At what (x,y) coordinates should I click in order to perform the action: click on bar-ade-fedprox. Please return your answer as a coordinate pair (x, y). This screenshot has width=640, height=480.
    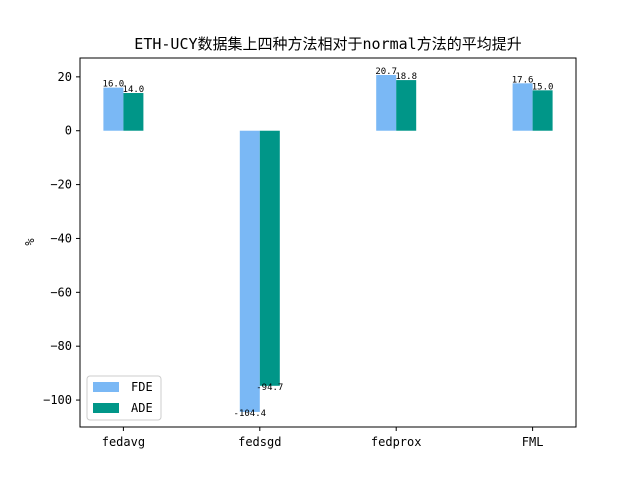
    Looking at the image, I should click on (406, 105).